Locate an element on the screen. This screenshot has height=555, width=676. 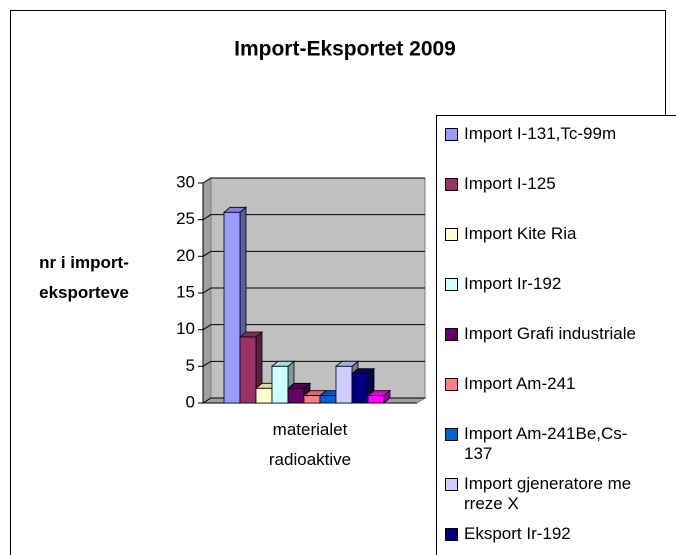
y-tick-label: 10 is located at coordinates (185, 328).